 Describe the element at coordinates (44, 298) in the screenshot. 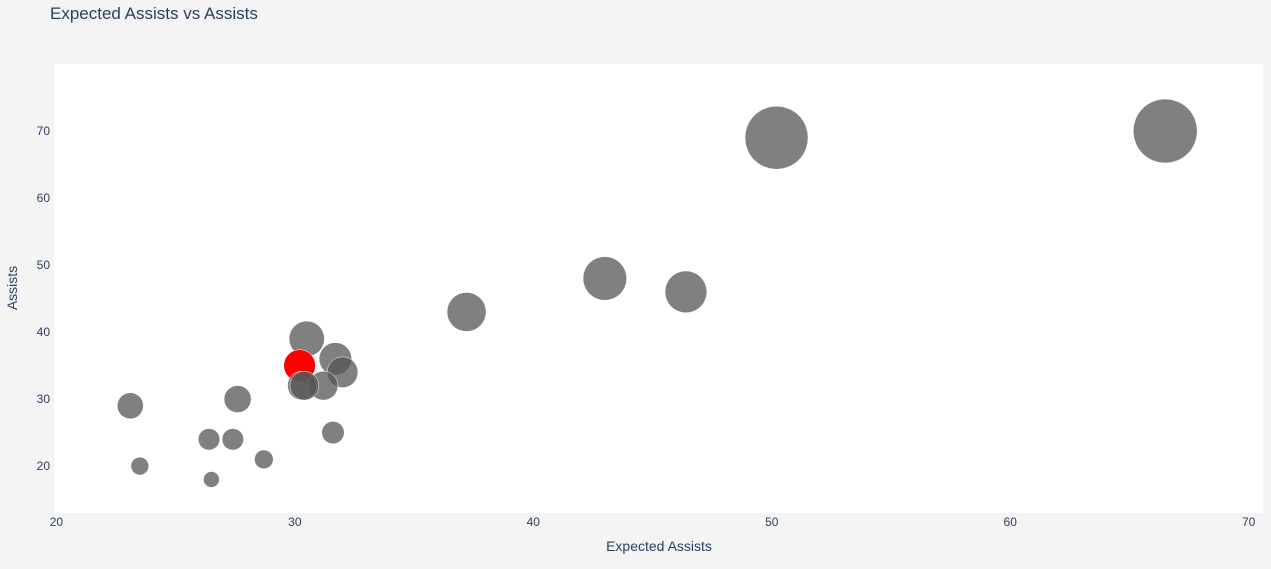

I see `y-axis-ticks: 20 30 40 50 60 70` at that location.